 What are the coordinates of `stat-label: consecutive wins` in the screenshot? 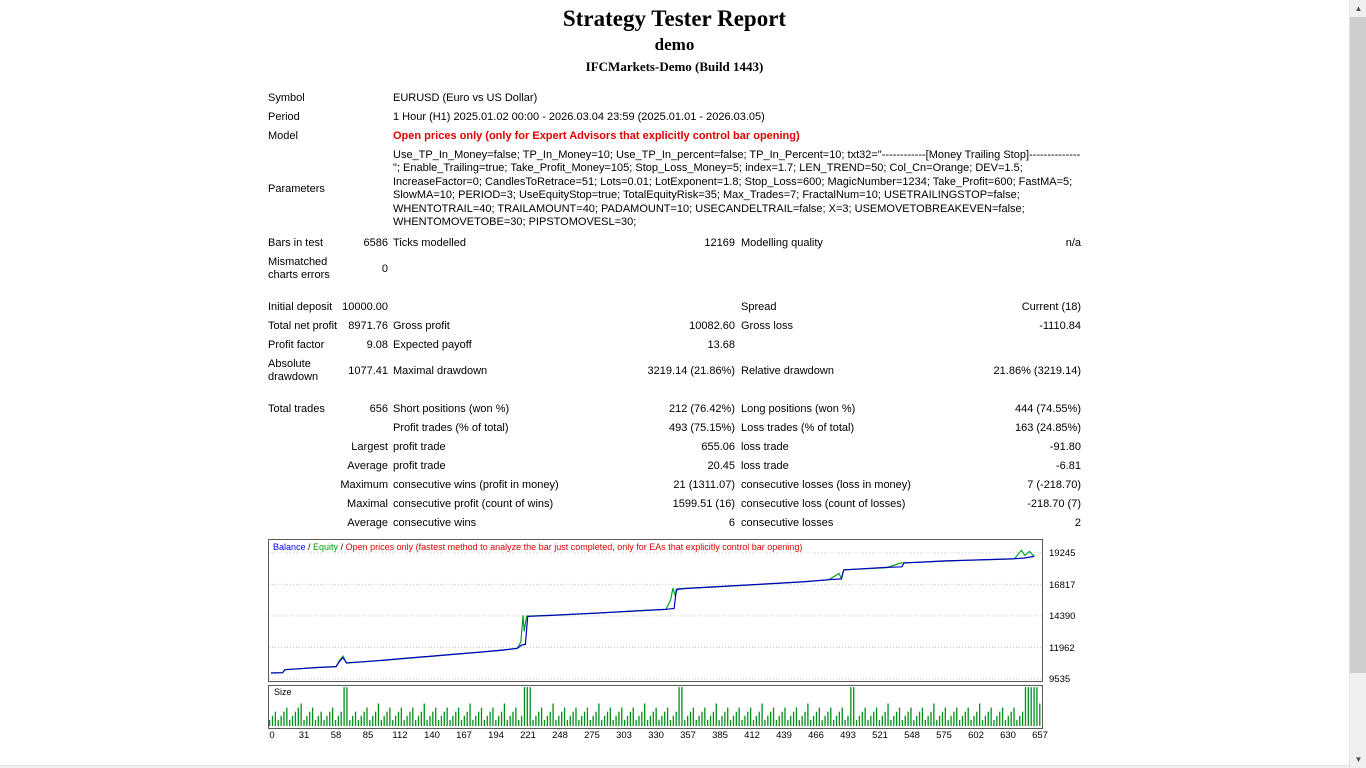 It's located at (435, 523).